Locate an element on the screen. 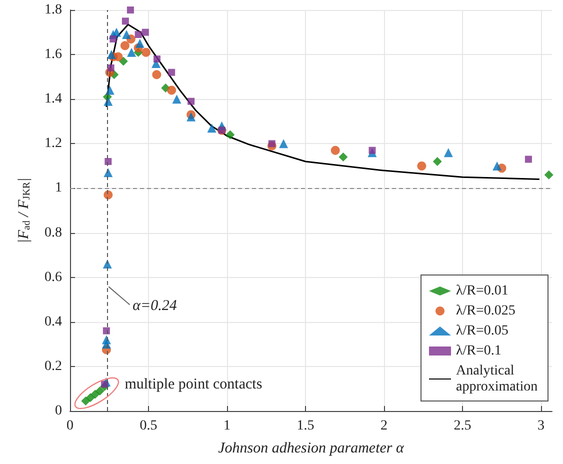  legend-label: λ/R=0.05 is located at coordinates (482, 331).